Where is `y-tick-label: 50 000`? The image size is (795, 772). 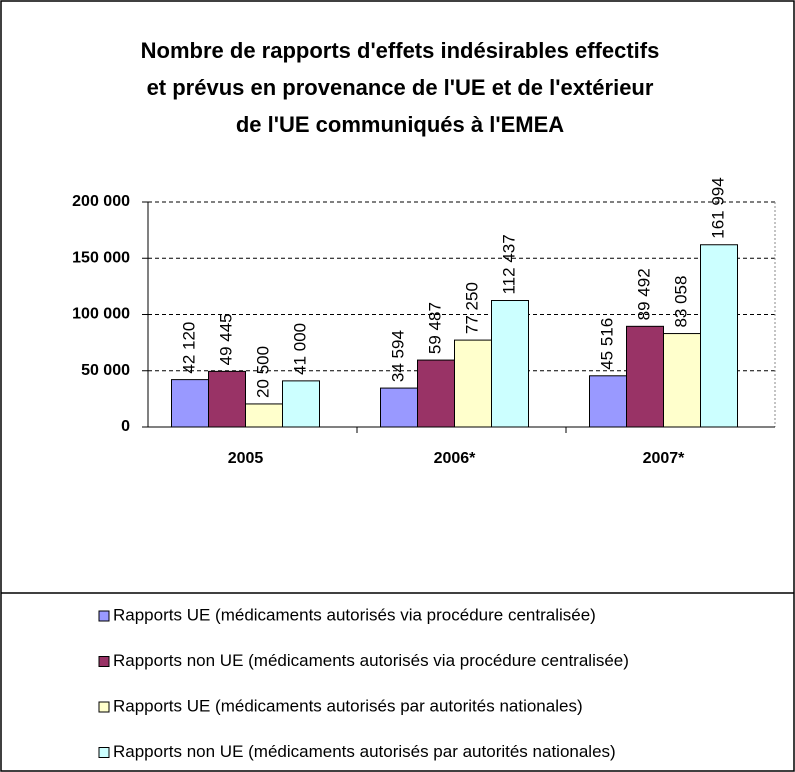 y-tick-label: 50 000 is located at coordinates (105, 370).